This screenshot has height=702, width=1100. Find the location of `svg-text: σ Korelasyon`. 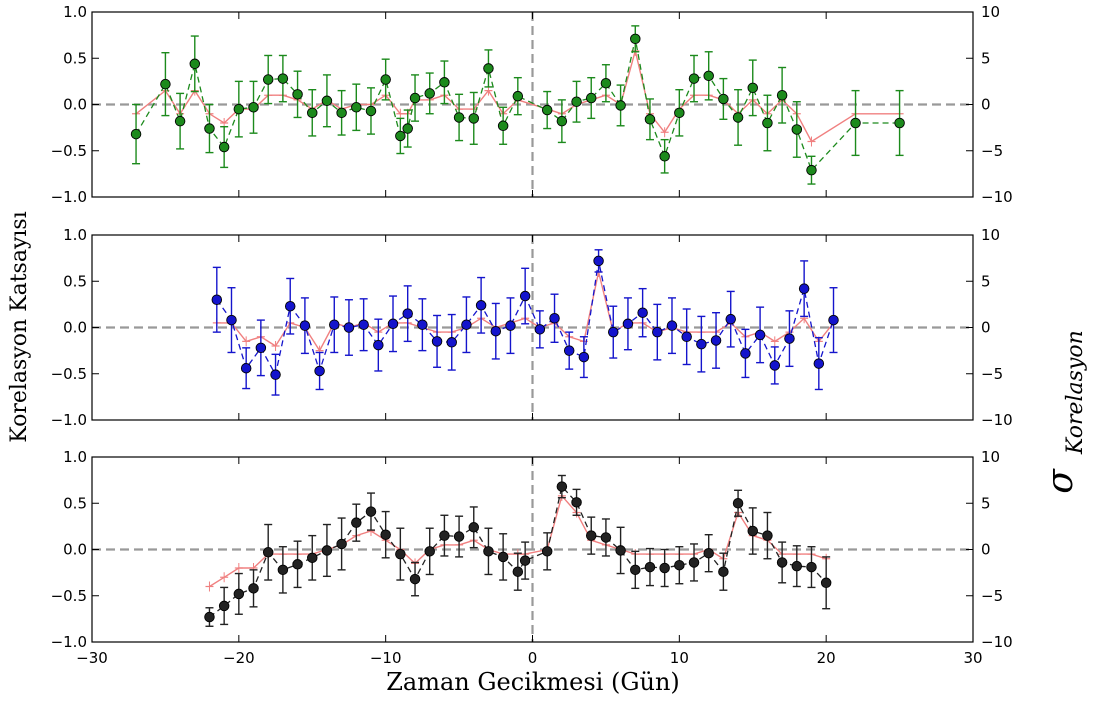

svg-text: σ Korelasyon is located at coordinates (1064, 412).